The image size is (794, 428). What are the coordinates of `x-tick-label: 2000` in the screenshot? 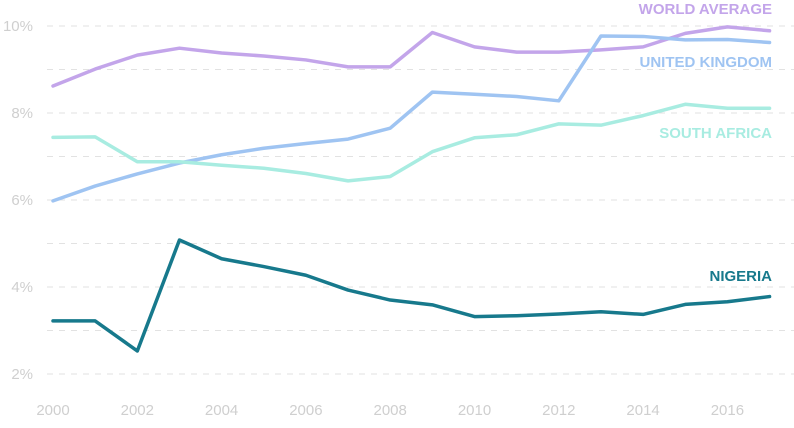 It's located at (52, 410).